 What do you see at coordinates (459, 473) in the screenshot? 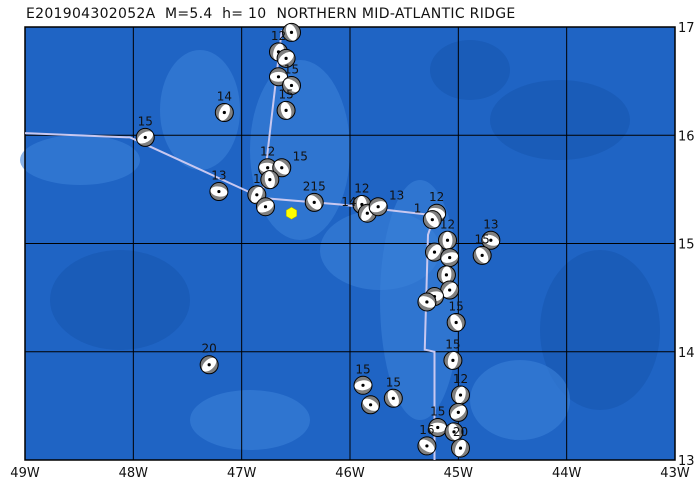
I see `lon-tick-label: 45W` at bounding box center [459, 473].